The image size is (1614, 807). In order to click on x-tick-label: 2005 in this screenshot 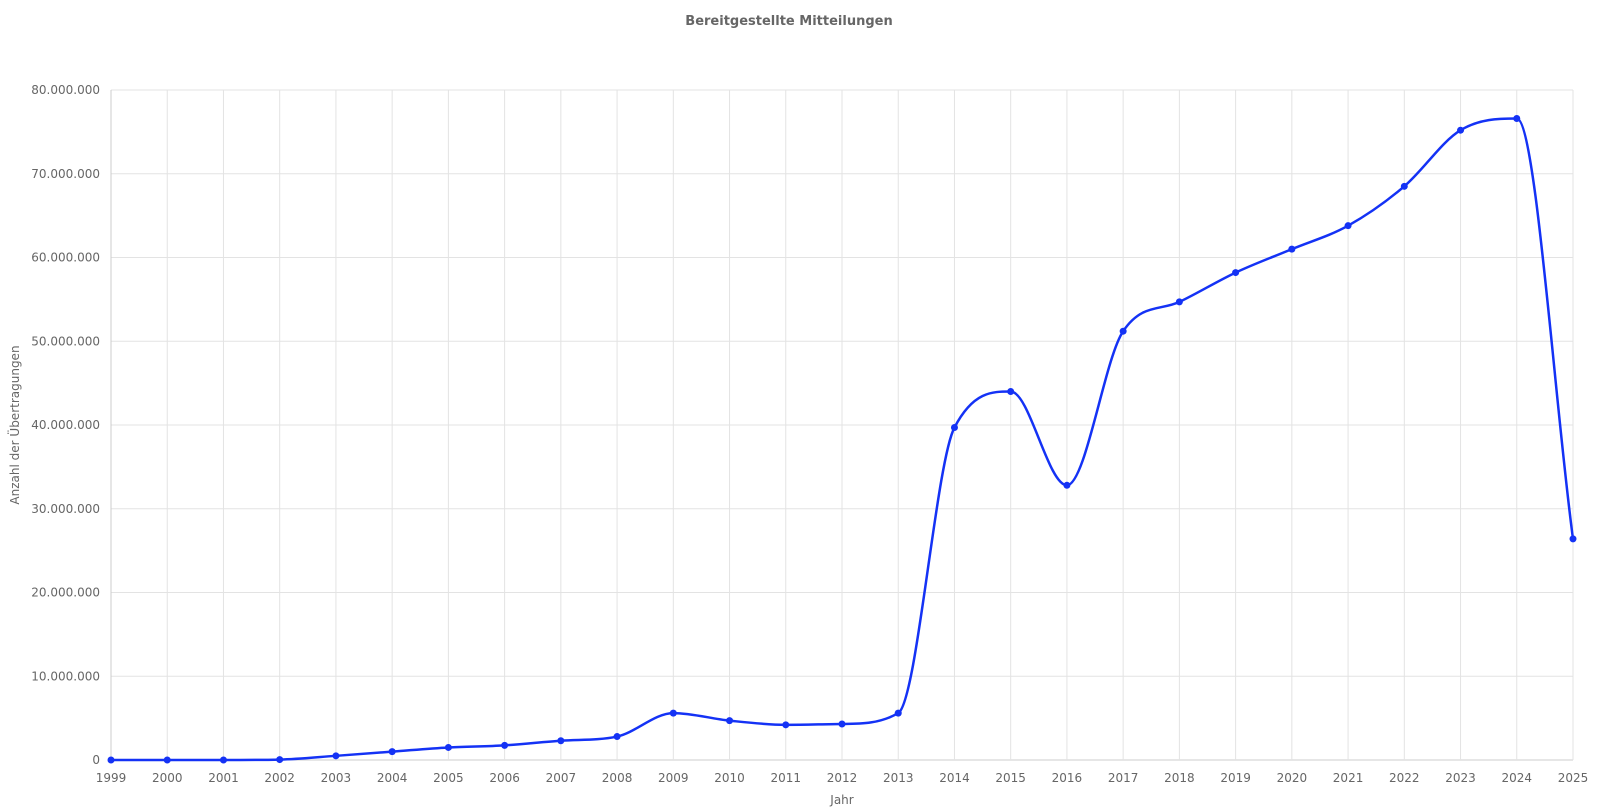, I will do `click(448, 778)`.